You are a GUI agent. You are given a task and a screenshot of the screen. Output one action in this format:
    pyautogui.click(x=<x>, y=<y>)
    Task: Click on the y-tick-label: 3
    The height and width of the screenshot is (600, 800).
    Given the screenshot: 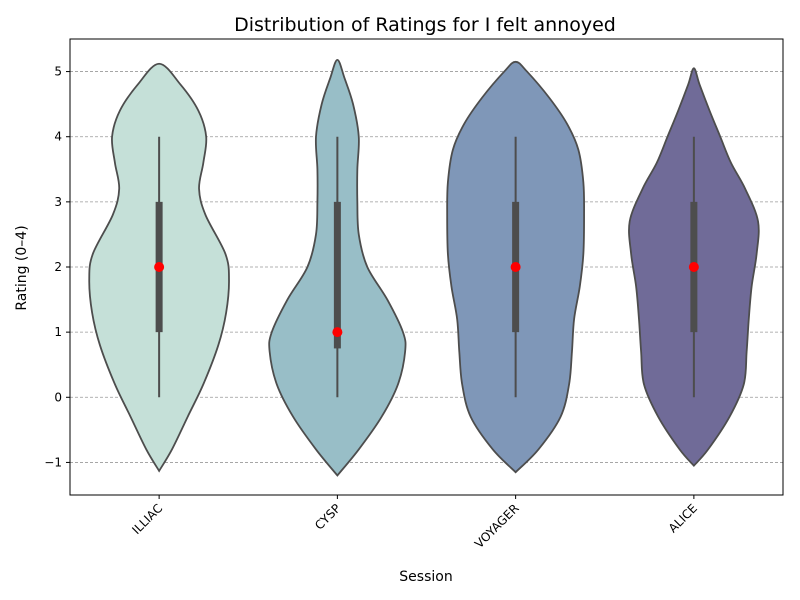 What is the action you would take?
    pyautogui.click(x=58, y=202)
    